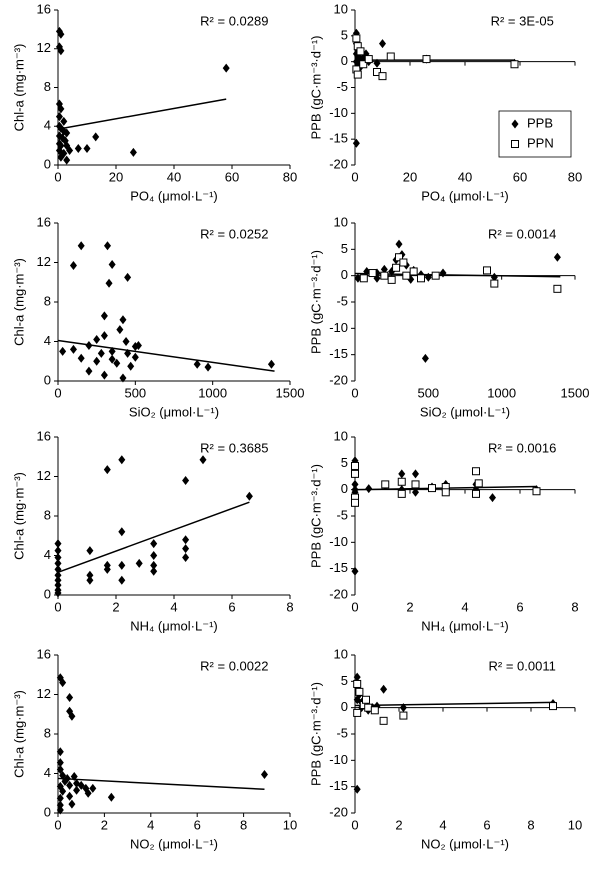 Image resolution: width=592 pixels, height=871 pixels. Describe the element at coordinates (522, 665) in the screenshot. I see `r-squared: R² = 0.0011` at that location.